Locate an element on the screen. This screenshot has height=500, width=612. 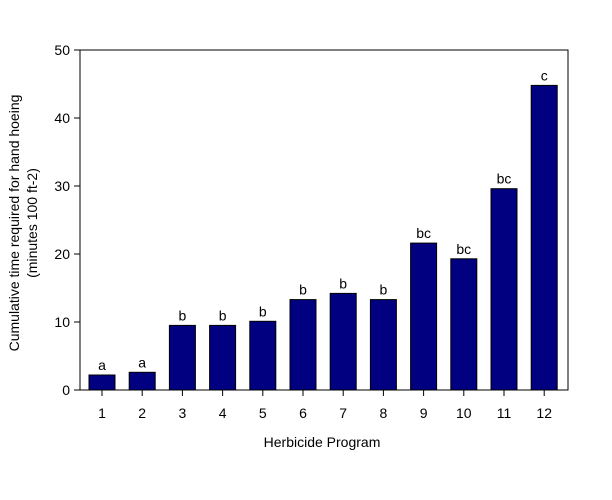
significance-letter-1: a is located at coordinates (102, 365).